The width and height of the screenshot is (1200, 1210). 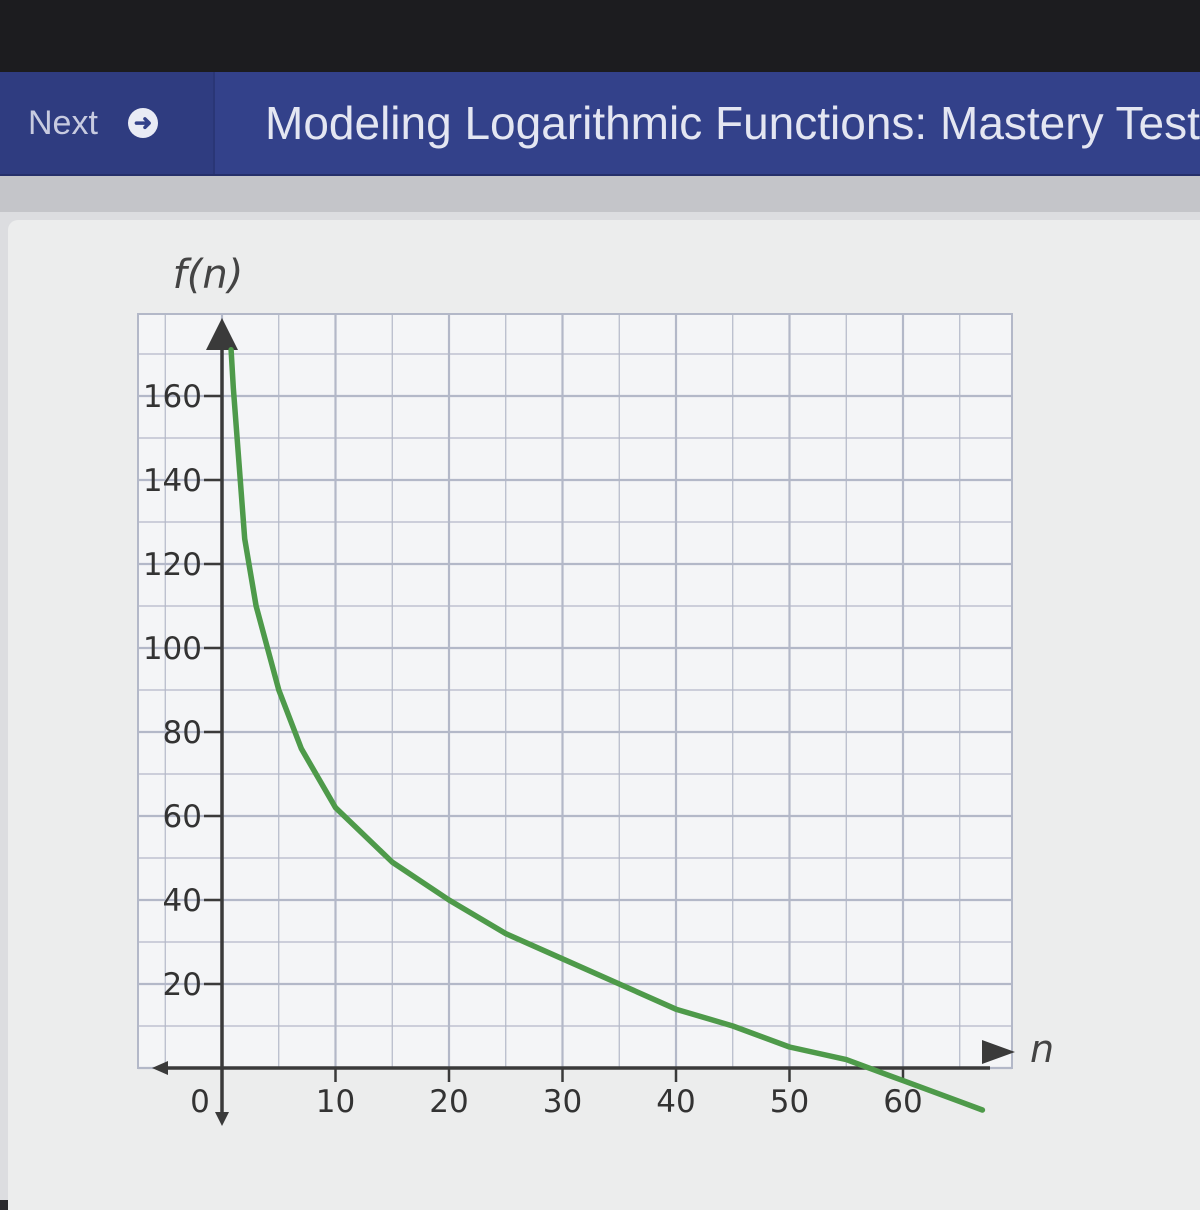 What do you see at coordinates (208, 275) in the screenshot?
I see `y-axis-label: f(n)` at bounding box center [208, 275].